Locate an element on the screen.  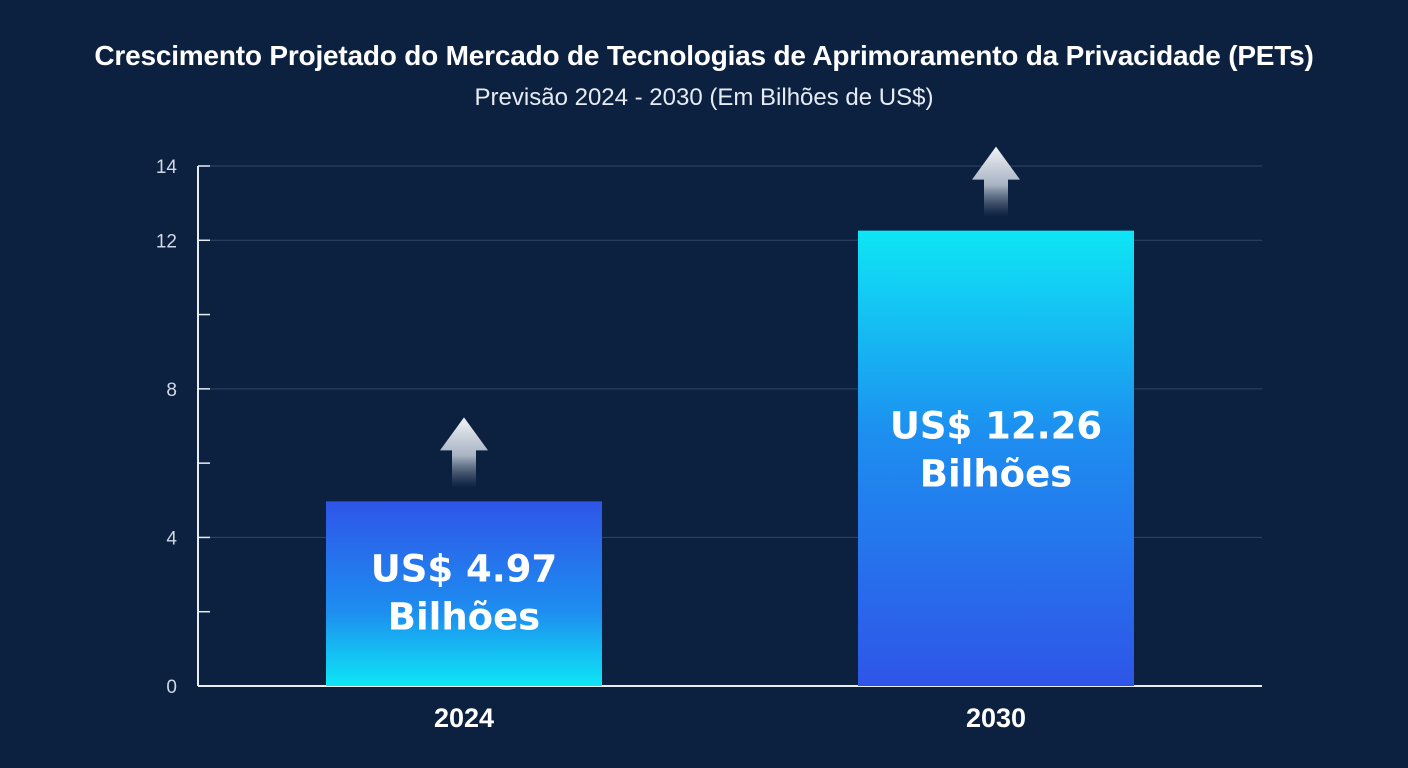
y-tick-label: 14 is located at coordinates (167, 167).